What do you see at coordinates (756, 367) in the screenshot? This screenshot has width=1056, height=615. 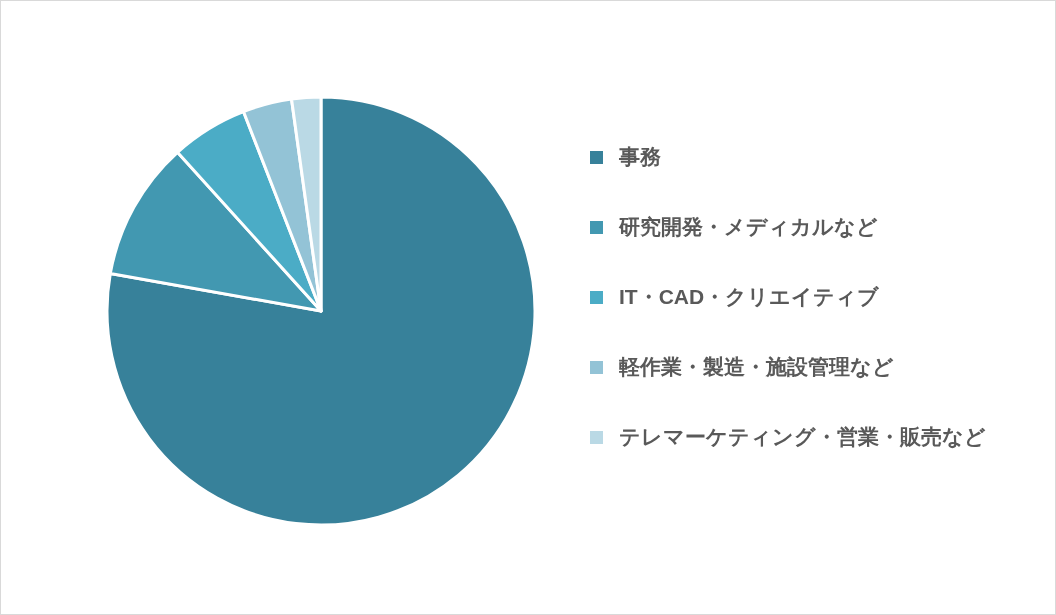 I see `legend-label: 軽作業・製造・施設管理など` at bounding box center [756, 367].